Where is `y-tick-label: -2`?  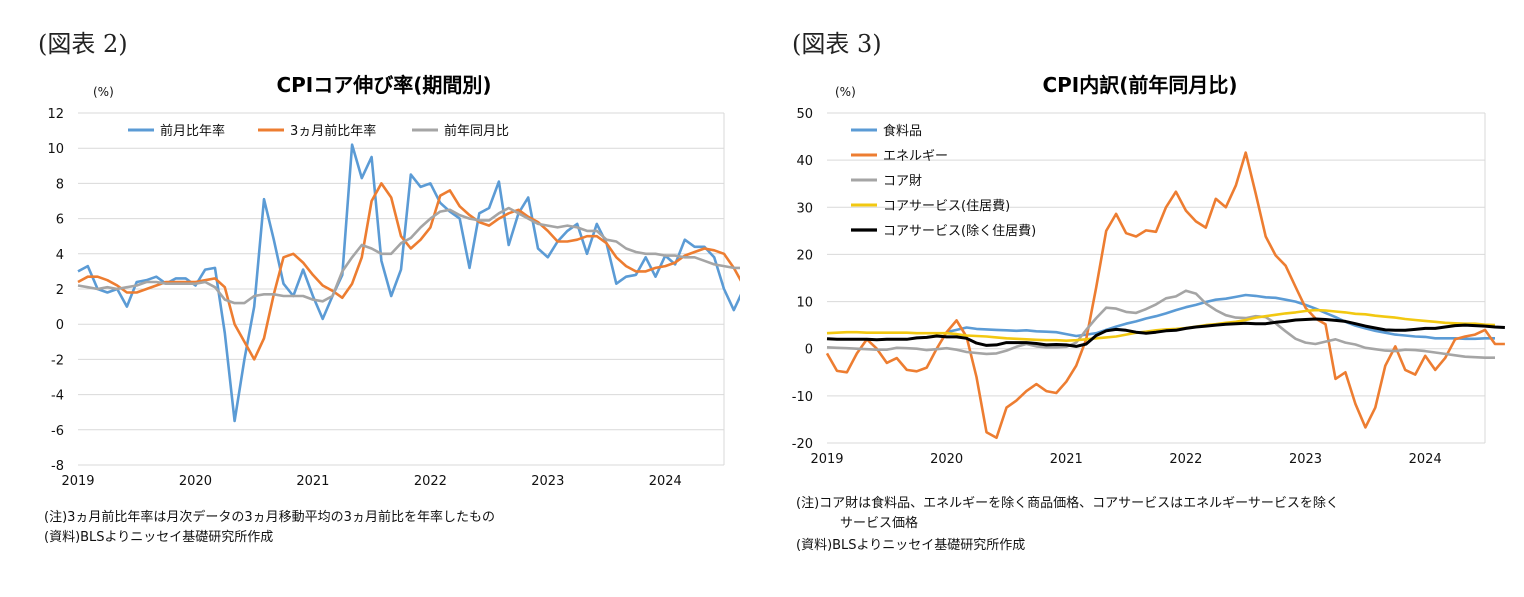
y-tick-label: -2 is located at coordinates (57, 360).